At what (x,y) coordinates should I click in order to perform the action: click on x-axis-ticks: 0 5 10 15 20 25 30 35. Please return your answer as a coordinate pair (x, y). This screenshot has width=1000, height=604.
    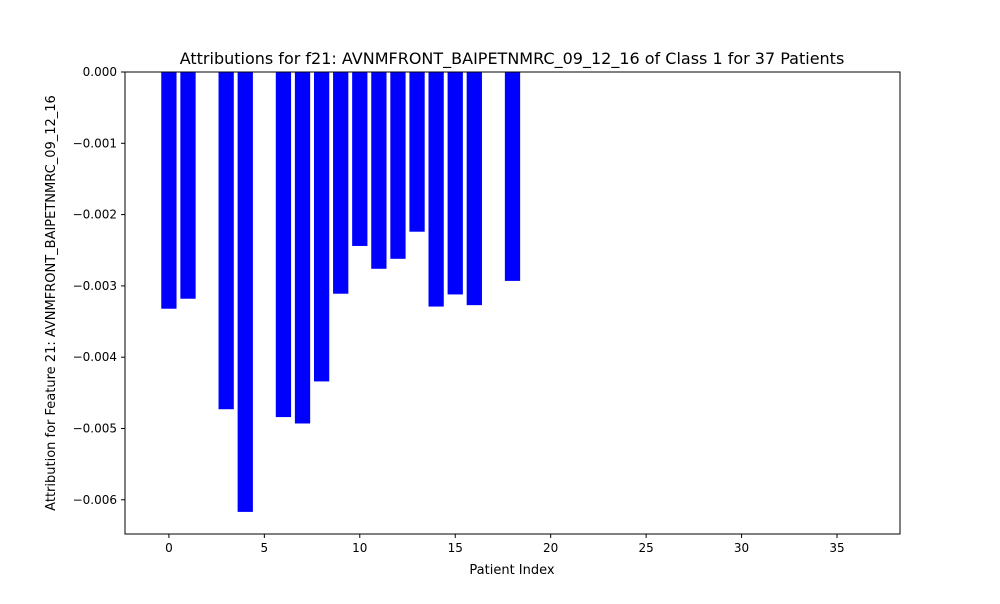
    Looking at the image, I should click on (505, 544).